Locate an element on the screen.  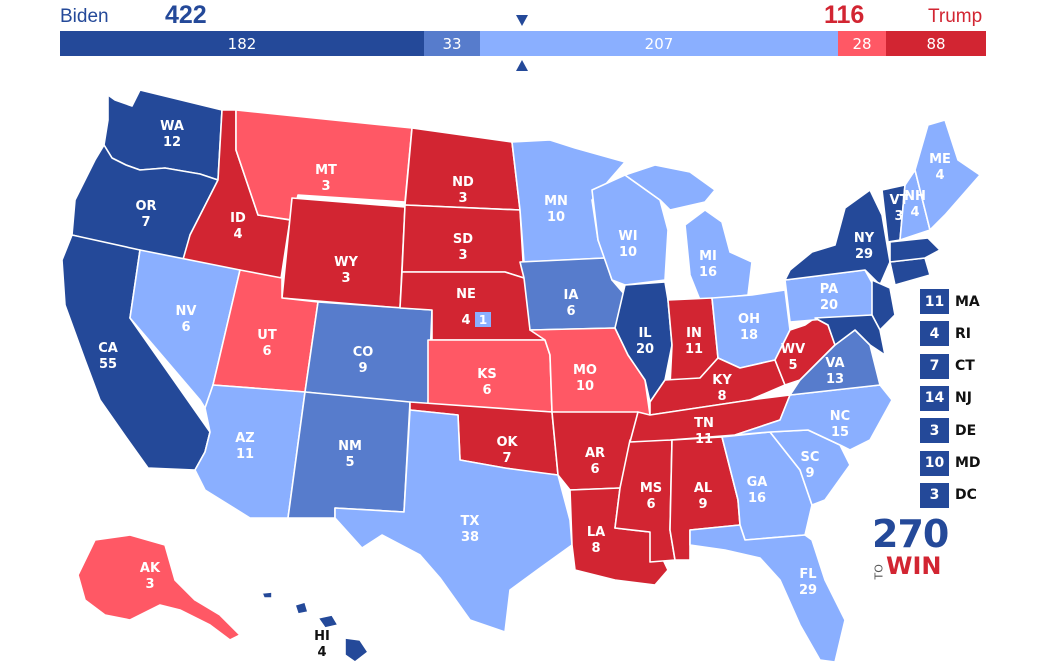
biden-total: 422 is located at coordinates (186, 15).